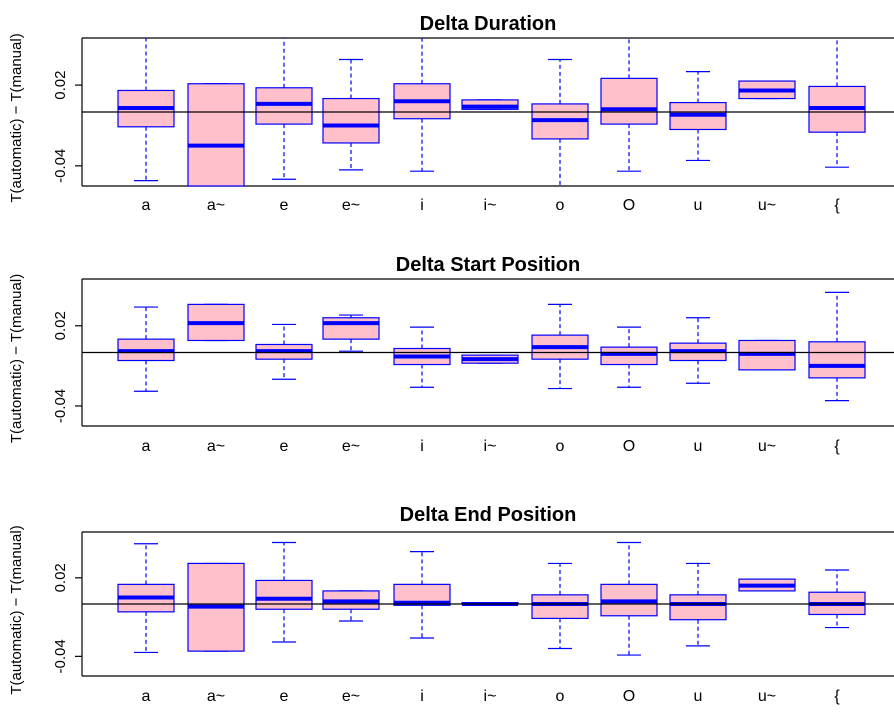 This screenshot has width=894, height=714. I want to click on panel-title: Delta Start Position, so click(488, 265).